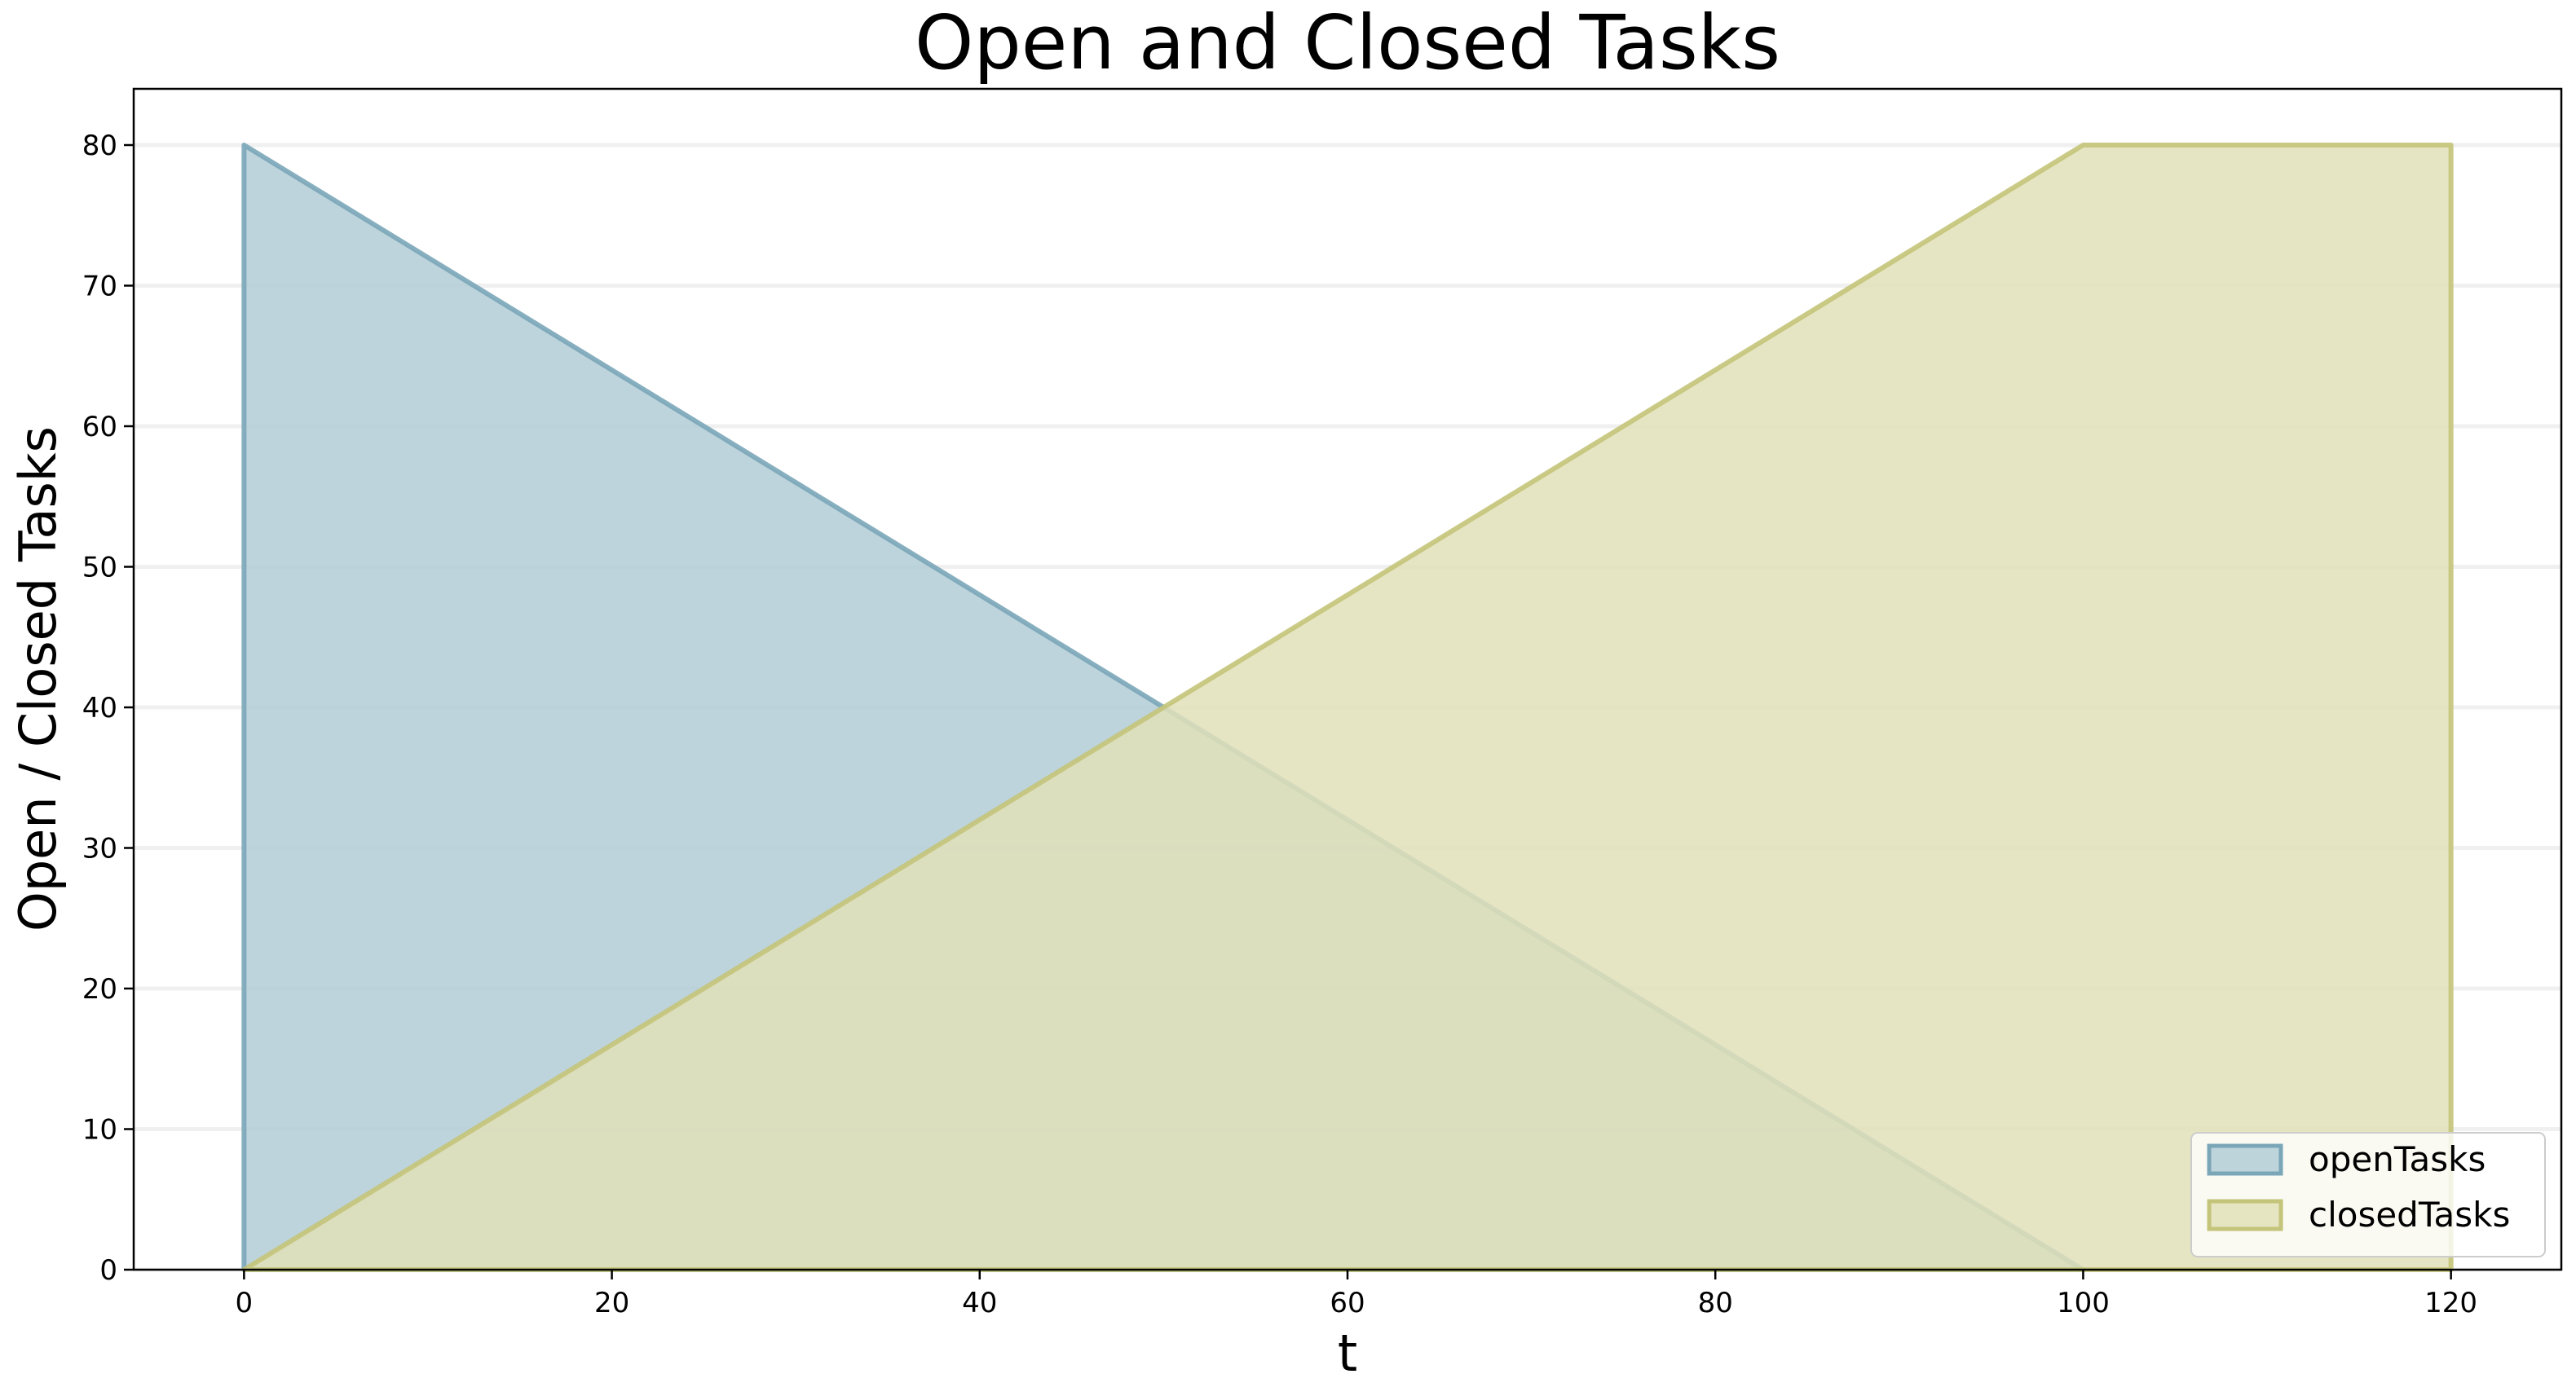 The image size is (2576, 1396). I want to click on y-tick-label: 60, so click(99, 427).